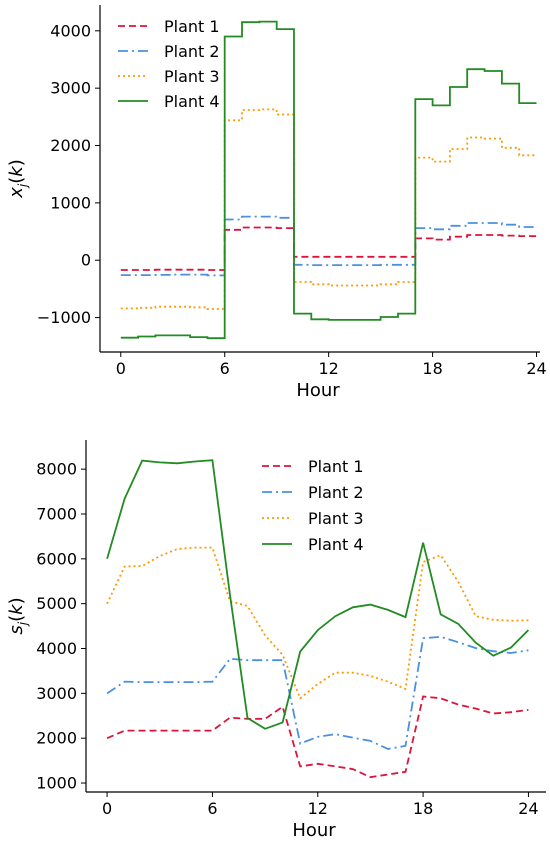 The image size is (550, 842). Describe the element at coordinates (18, 179) in the screenshot. I see `y-axis-label: xj(k)` at that location.